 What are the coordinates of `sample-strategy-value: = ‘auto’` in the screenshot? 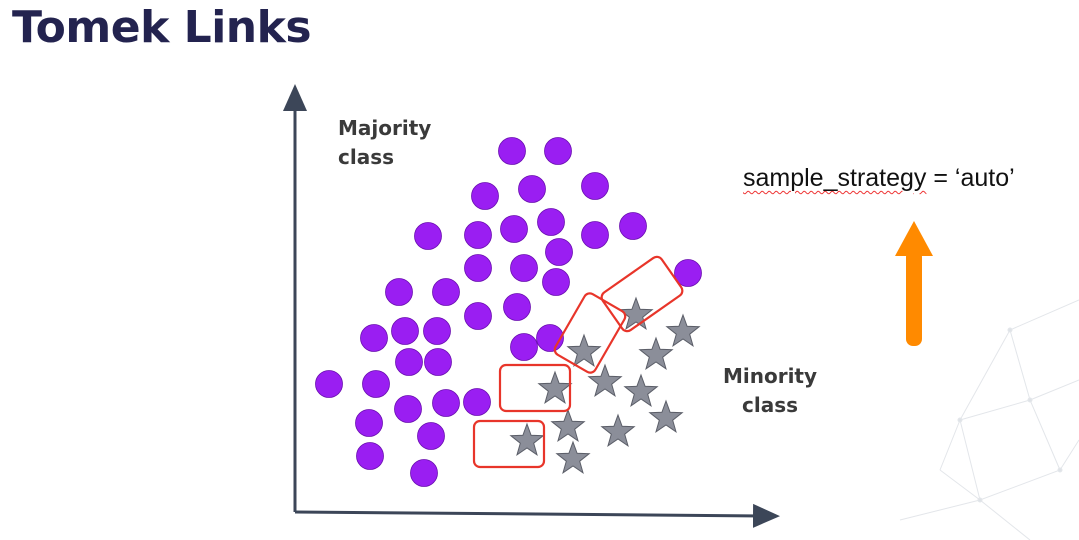 It's located at (970, 178).